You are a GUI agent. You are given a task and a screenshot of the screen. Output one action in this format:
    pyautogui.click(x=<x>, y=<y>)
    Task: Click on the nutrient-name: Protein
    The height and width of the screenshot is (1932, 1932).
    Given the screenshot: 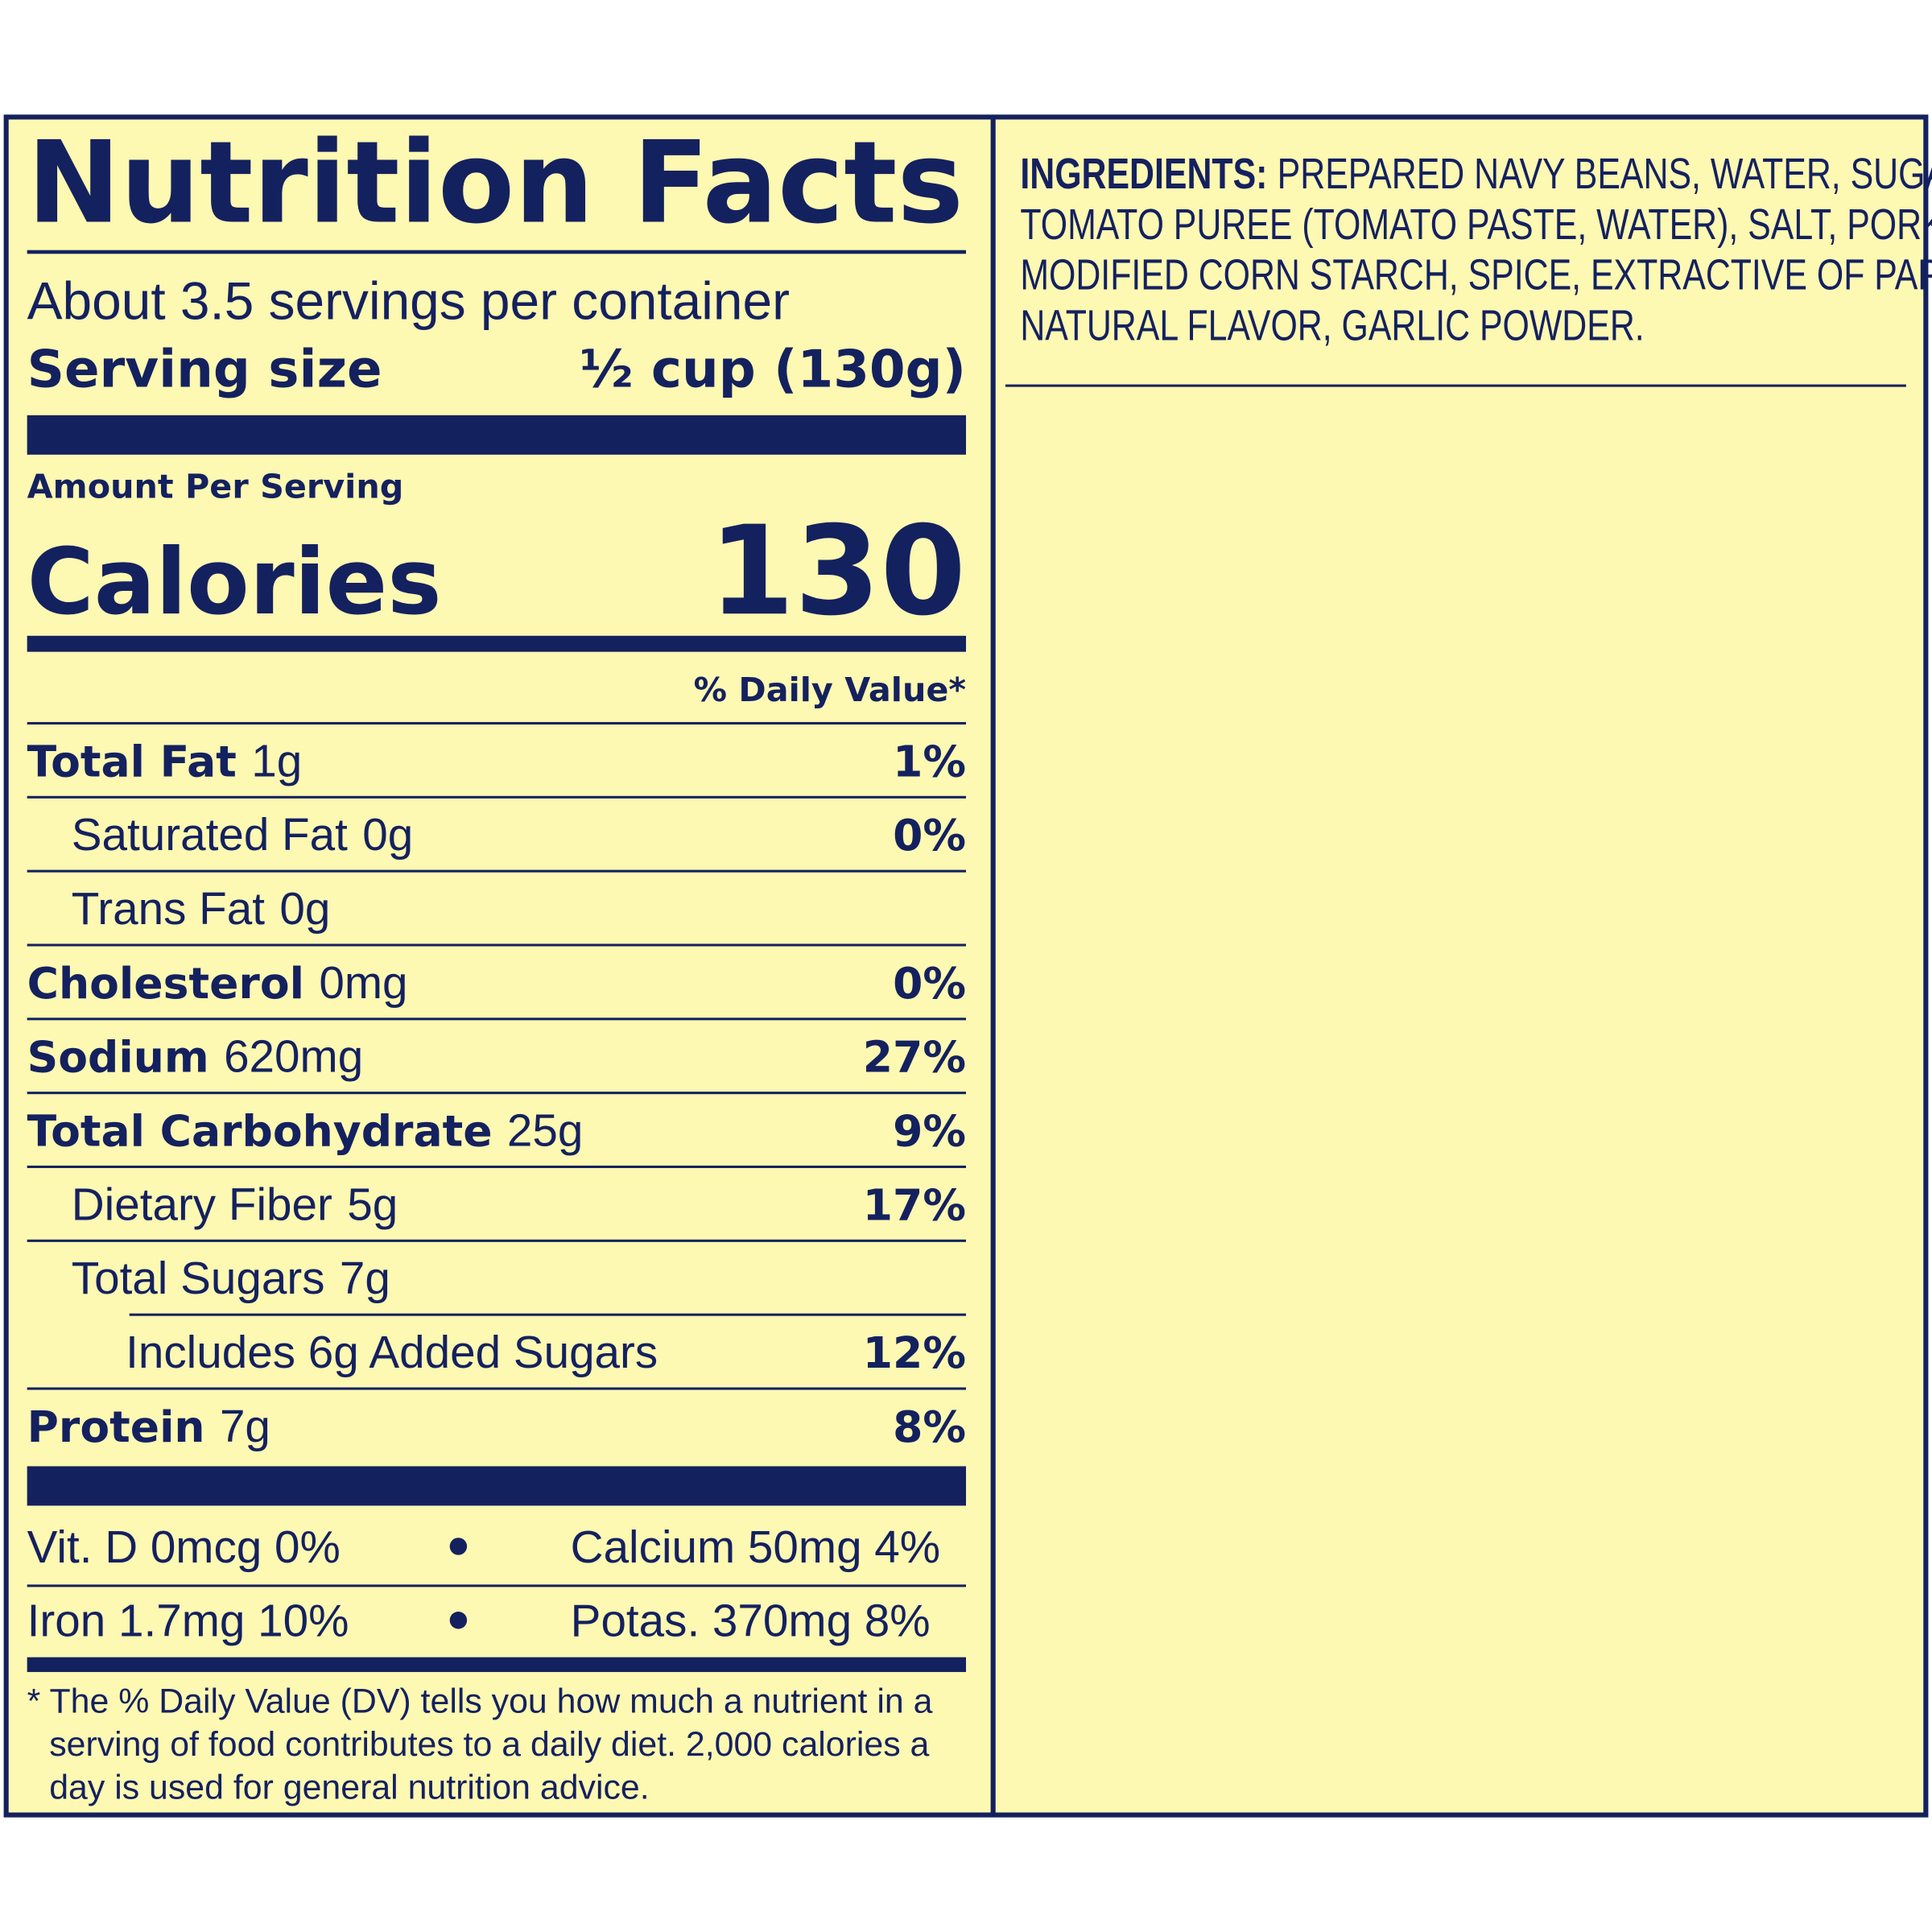 What is the action you would take?
    pyautogui.click(x=116, y=1427)
    